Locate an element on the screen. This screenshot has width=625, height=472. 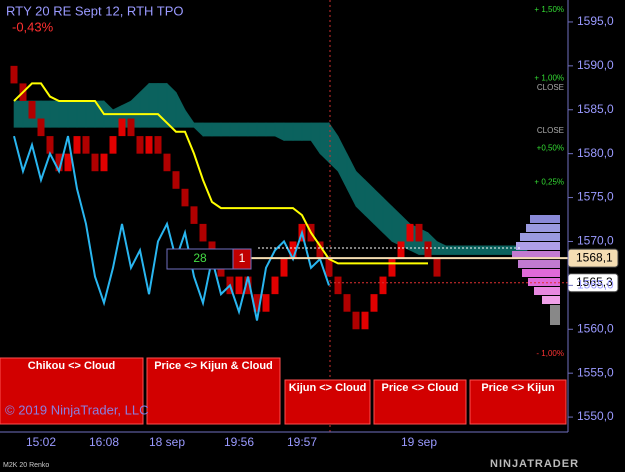
counter: 28 1 is located at coordinates (209, 259).